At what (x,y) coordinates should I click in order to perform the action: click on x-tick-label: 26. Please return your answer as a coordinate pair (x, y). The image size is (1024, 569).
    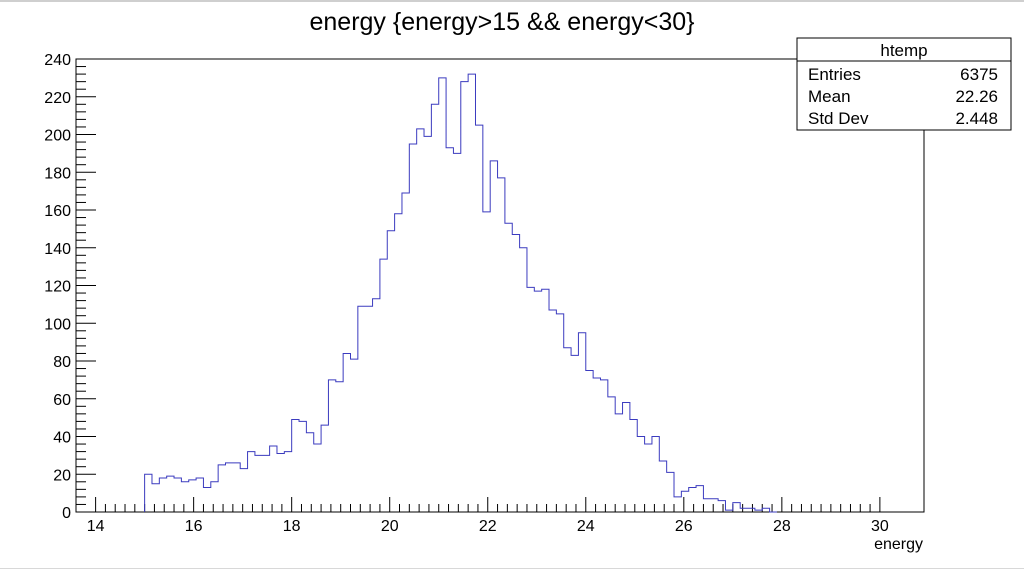
    Looking at the image, I should click on (684, 526).